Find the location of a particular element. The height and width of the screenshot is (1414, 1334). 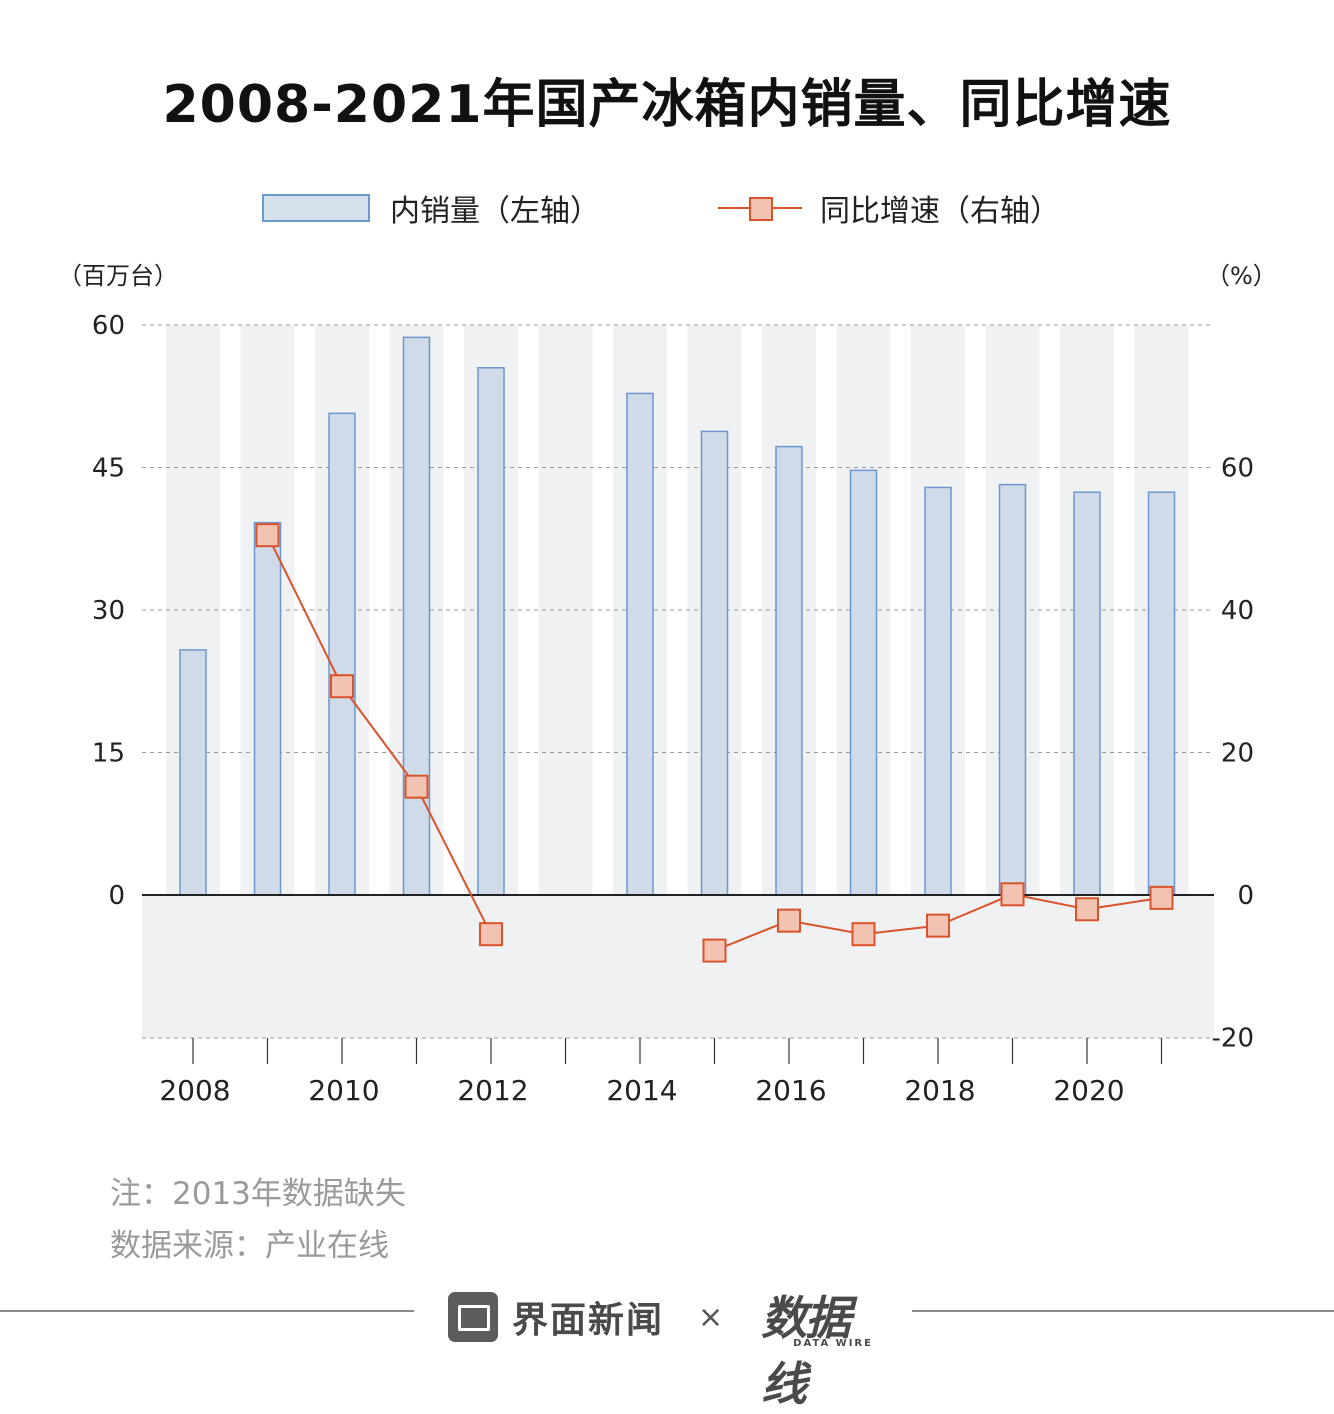

legend-bar-swatch is located at coordinates (316, 208).